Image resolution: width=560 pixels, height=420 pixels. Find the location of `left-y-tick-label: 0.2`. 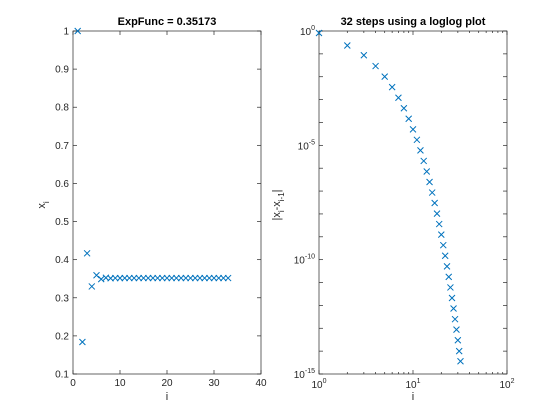

left-y-tick-label: 0.2 is located at coordinates (62, 336).